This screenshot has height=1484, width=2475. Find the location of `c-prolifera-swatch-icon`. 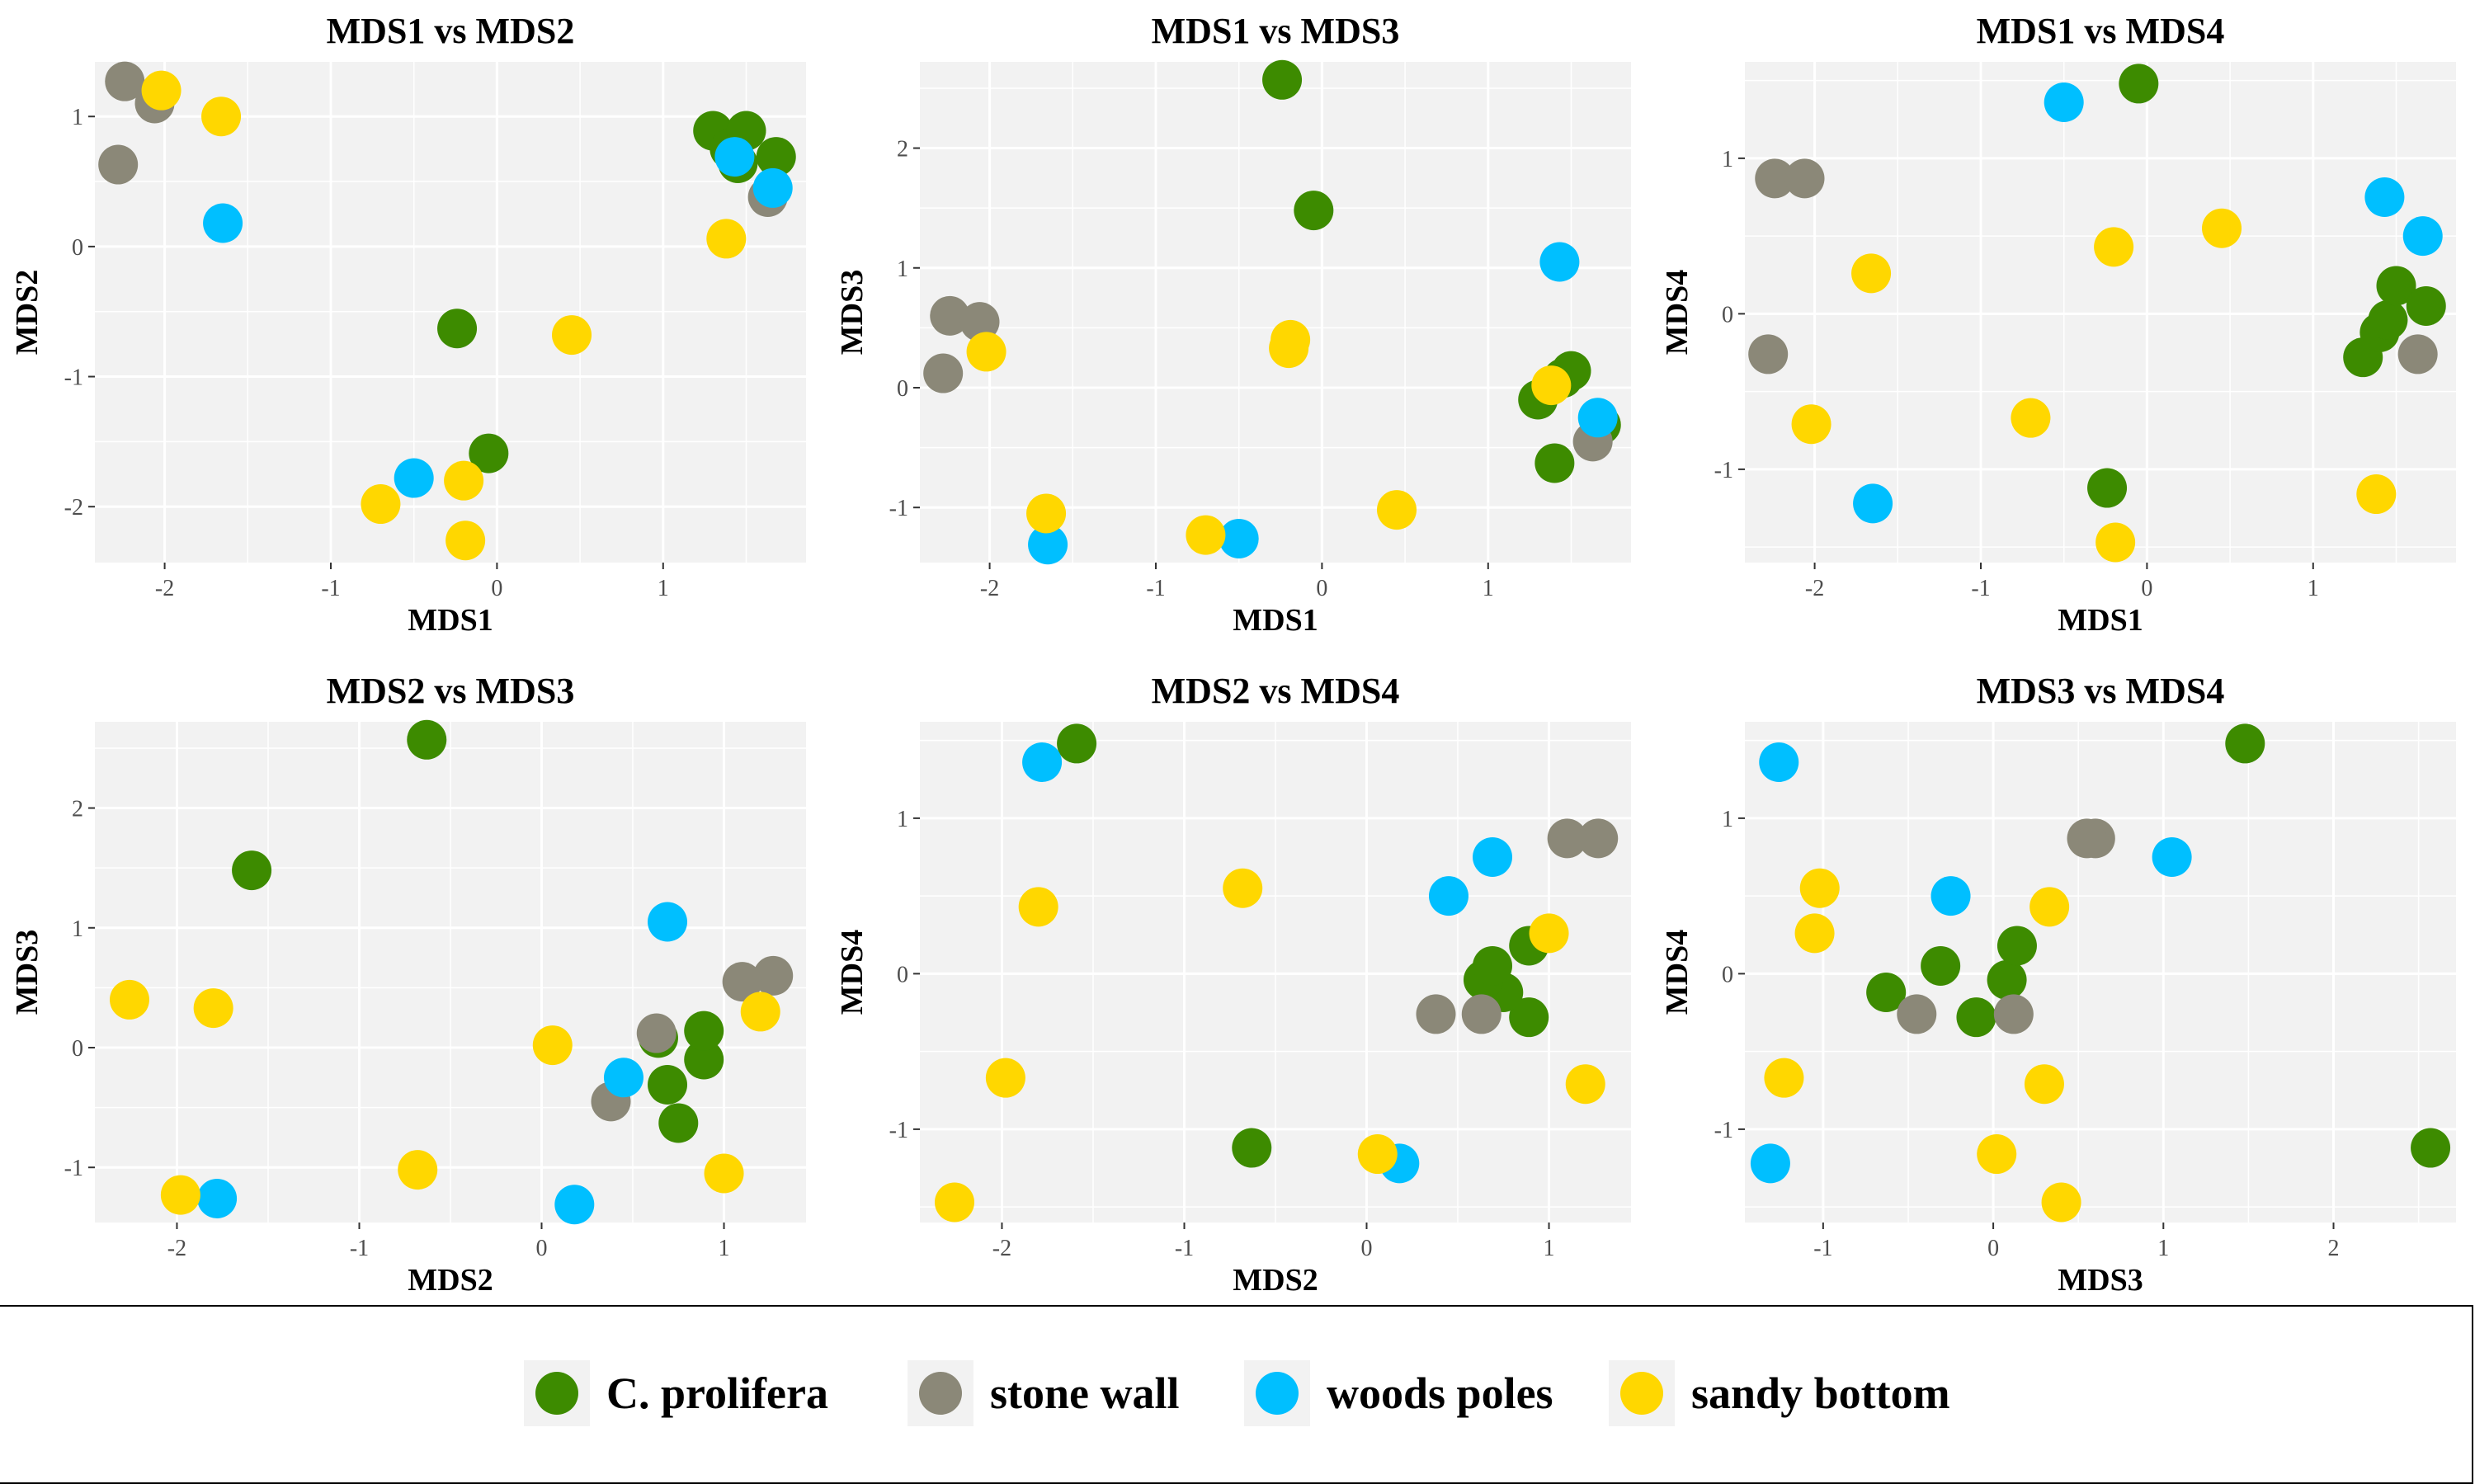

c-prolifera-swatch-icon is located at coordinates (556, 1393).